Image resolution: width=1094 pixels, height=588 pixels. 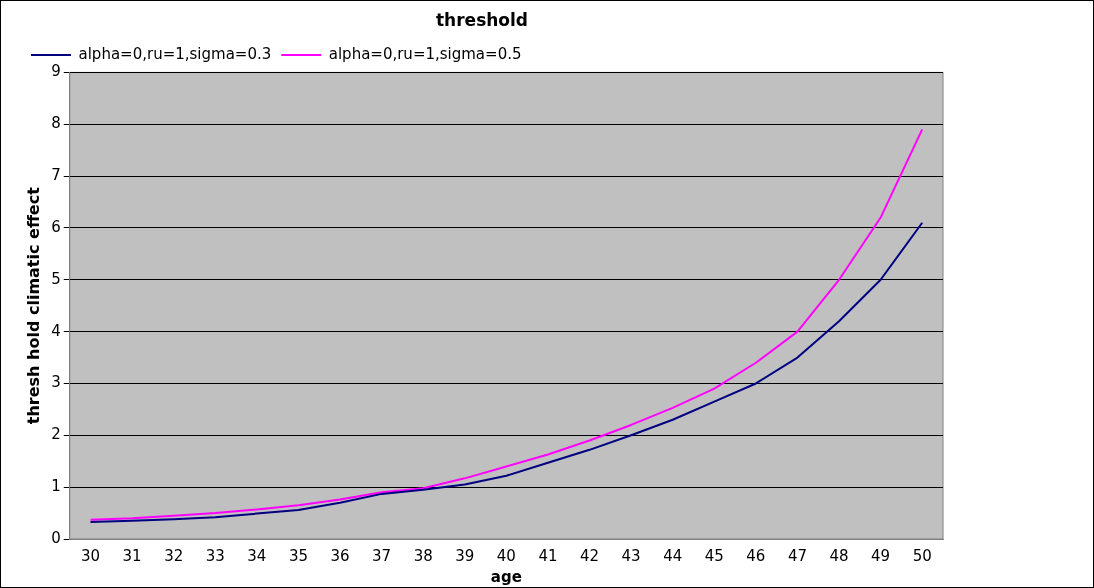 I want to click on y-tick-label: 6, so click(x=56, y=226).